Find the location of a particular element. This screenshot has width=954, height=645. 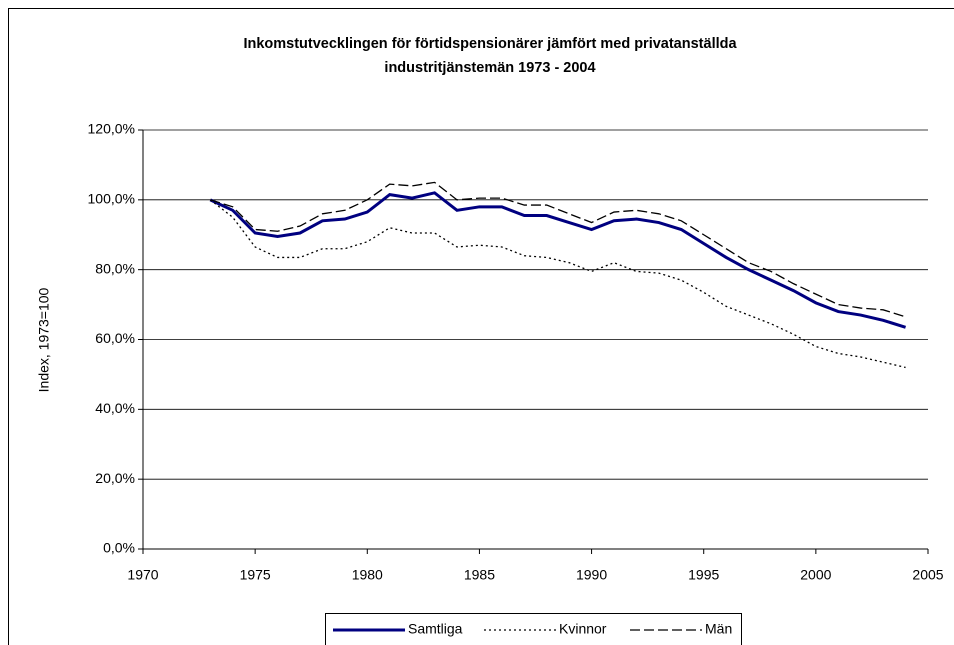

chart-title: industritjänstemän 1973 - 2004 is located at coordinates (489, 68).